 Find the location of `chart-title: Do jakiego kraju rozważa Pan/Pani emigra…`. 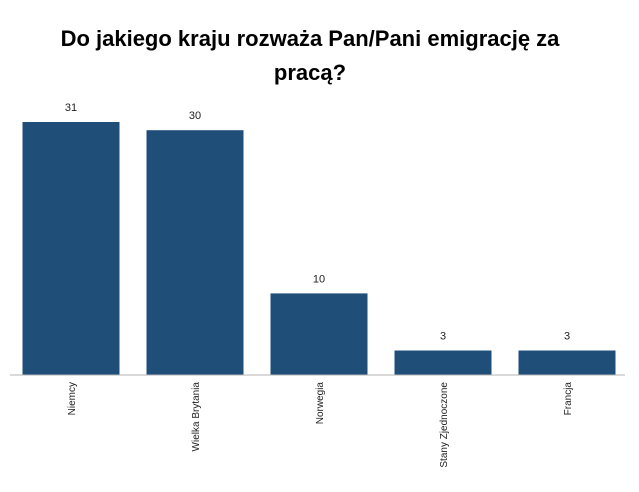

chart-title: Do jakiego kraju rozważa Pan/Pani emigra… is located at coordinates (310, 55).